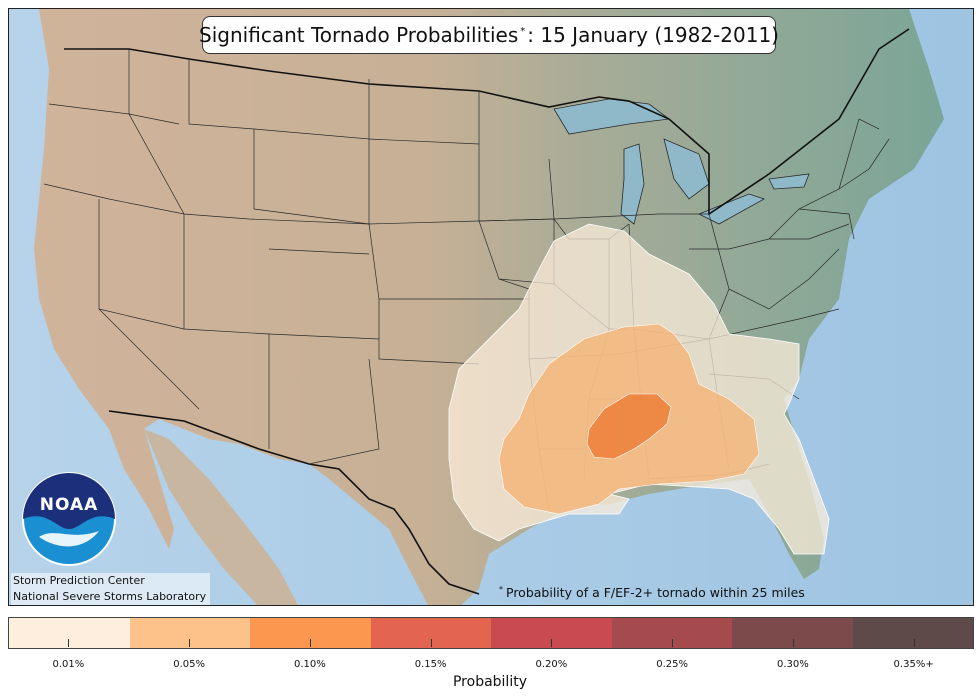 This screenshot has height=697, width=980. I want to click on tick-label: 0.35%+, so click(913, 664).